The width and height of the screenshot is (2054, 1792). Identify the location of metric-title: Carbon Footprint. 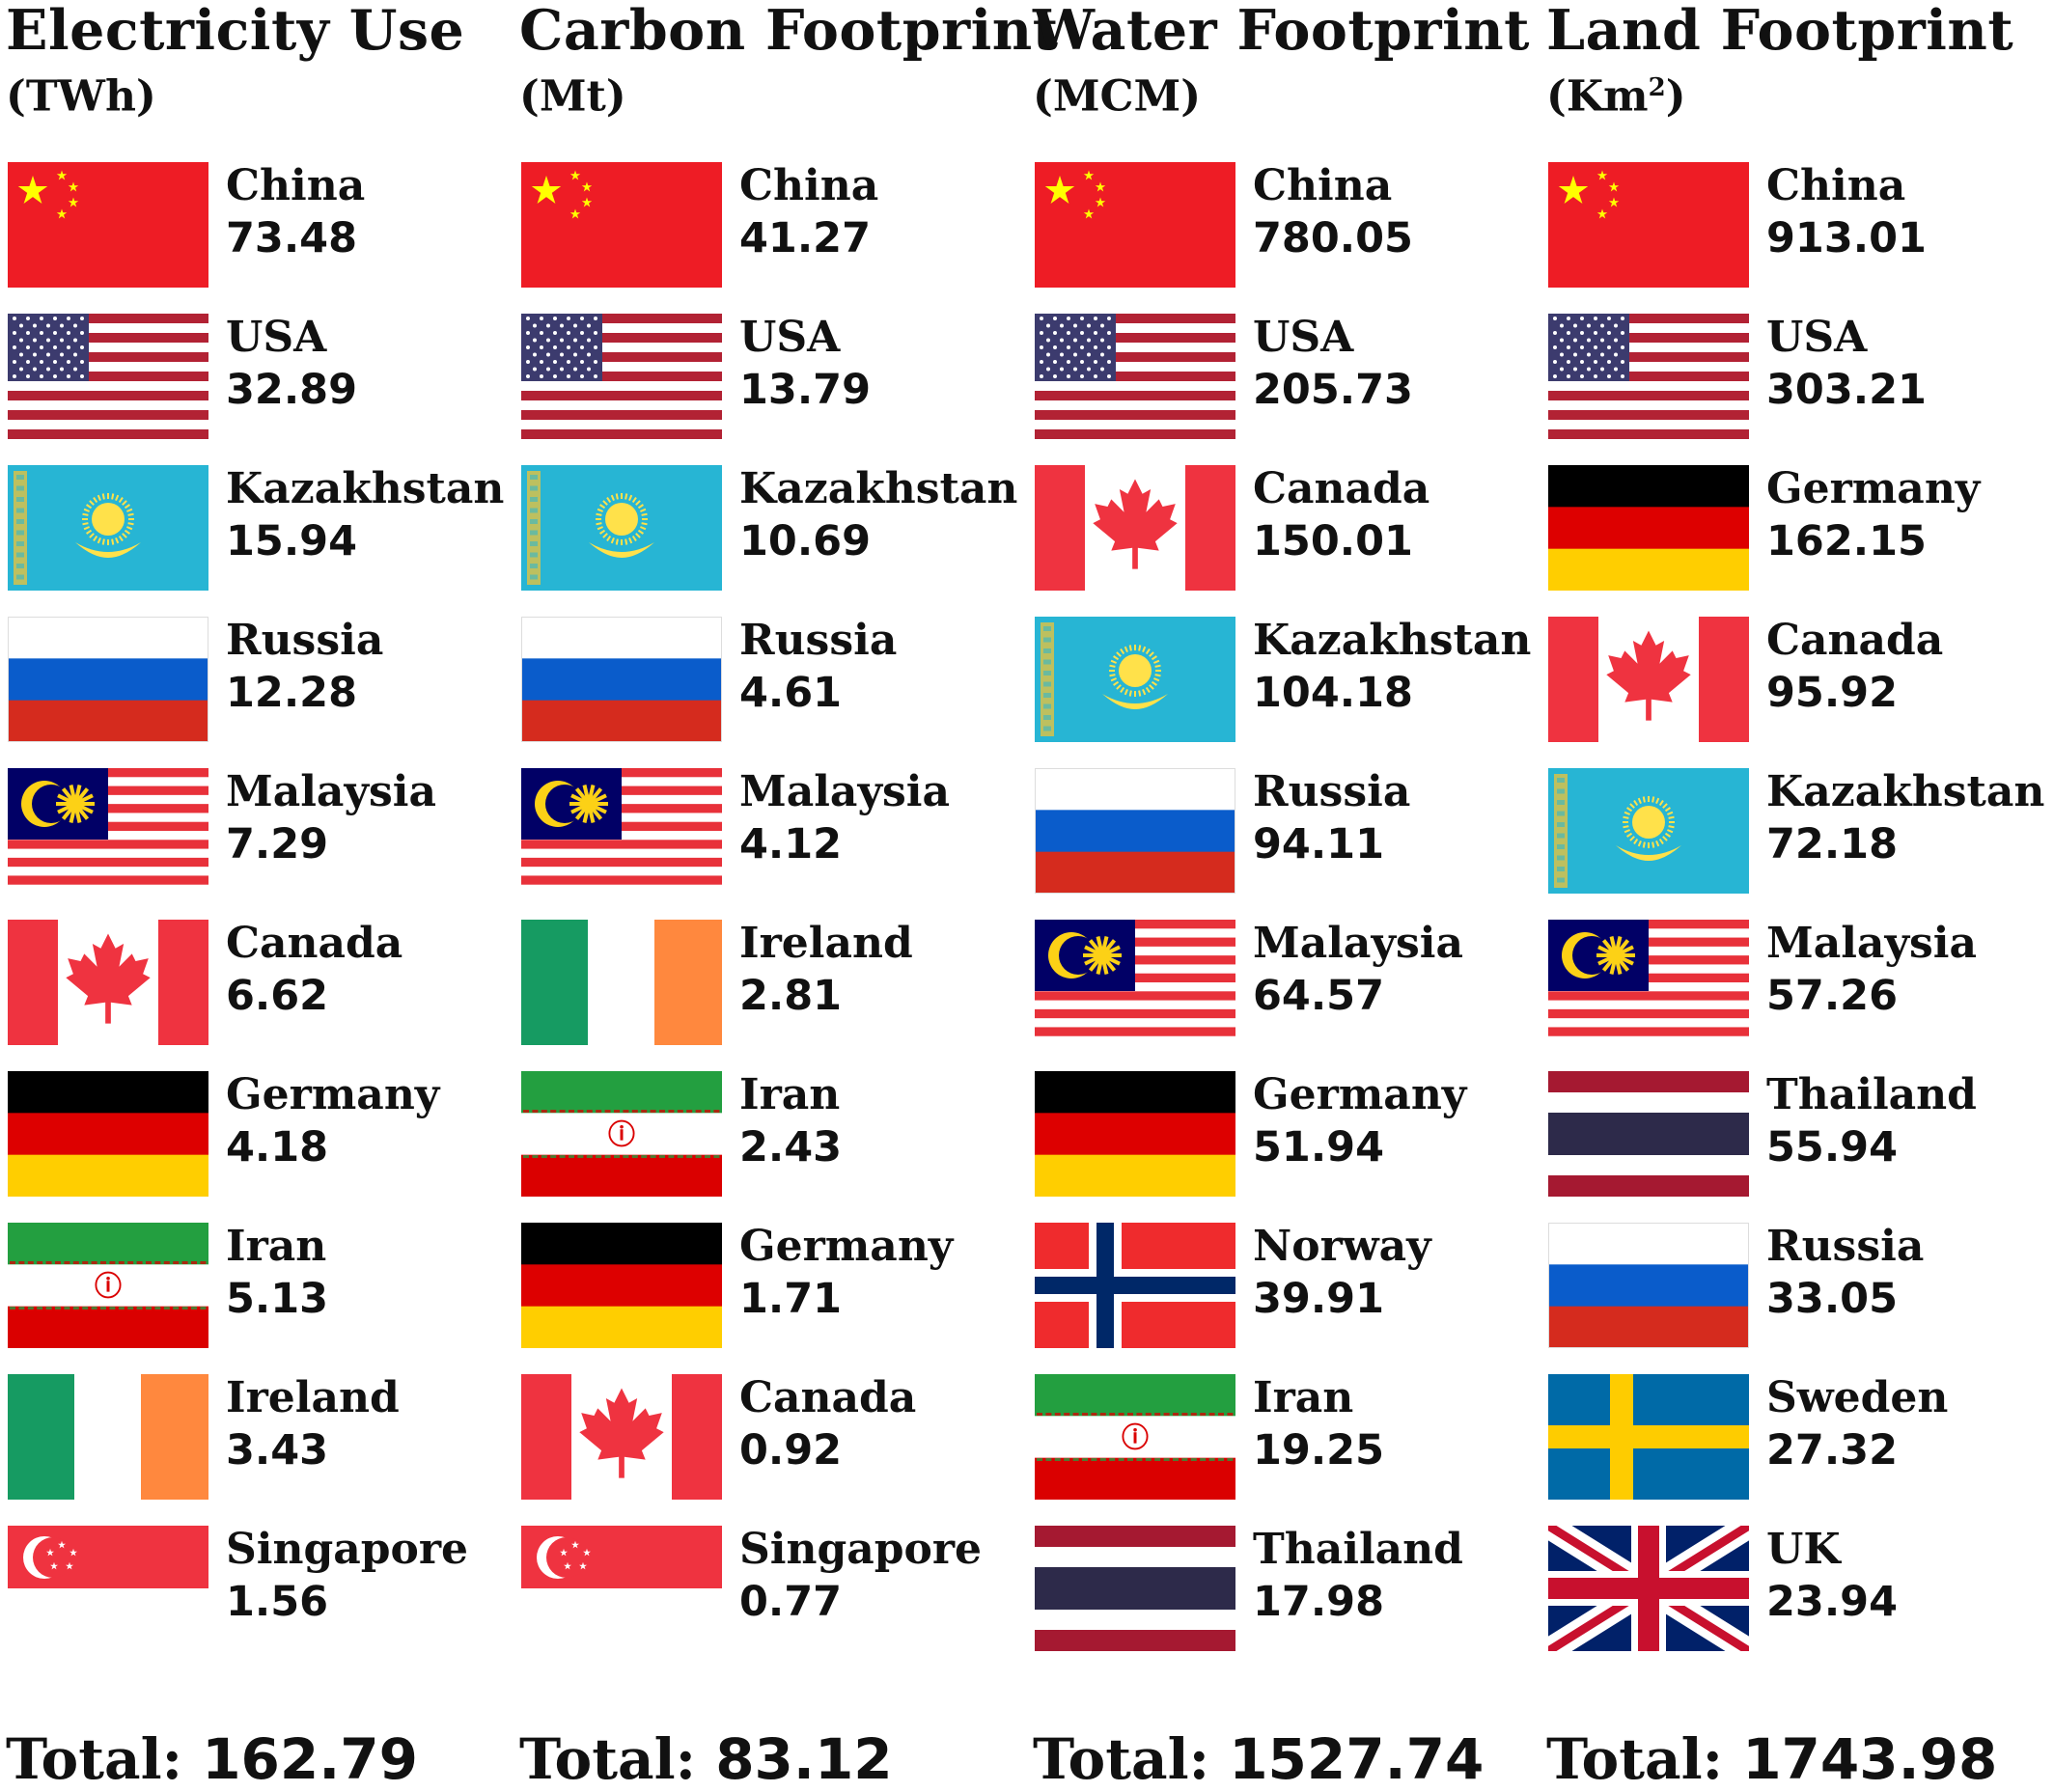
(789, 31).